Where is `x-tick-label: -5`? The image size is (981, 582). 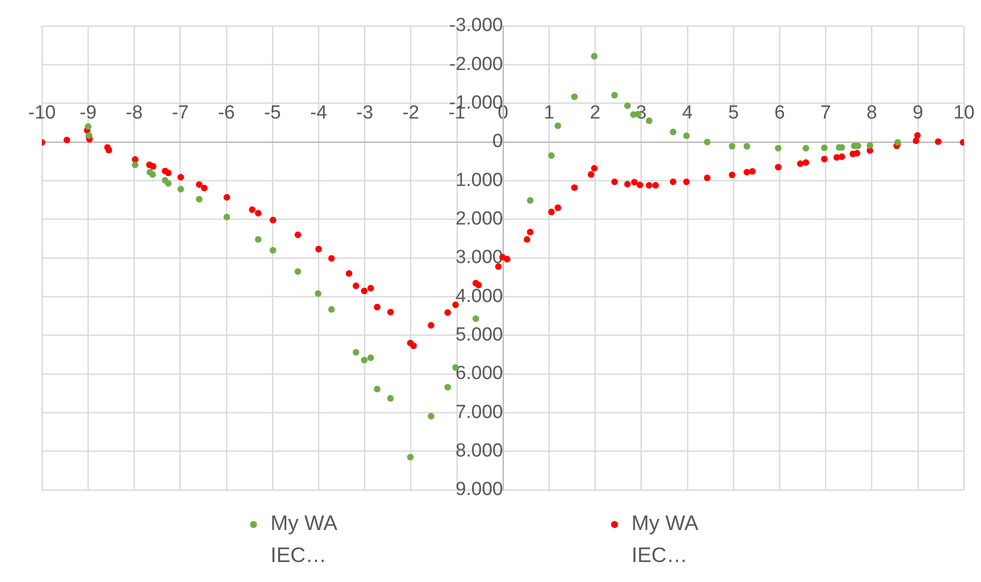
x-tick-label: -5 is located at coordinates (272, 113).